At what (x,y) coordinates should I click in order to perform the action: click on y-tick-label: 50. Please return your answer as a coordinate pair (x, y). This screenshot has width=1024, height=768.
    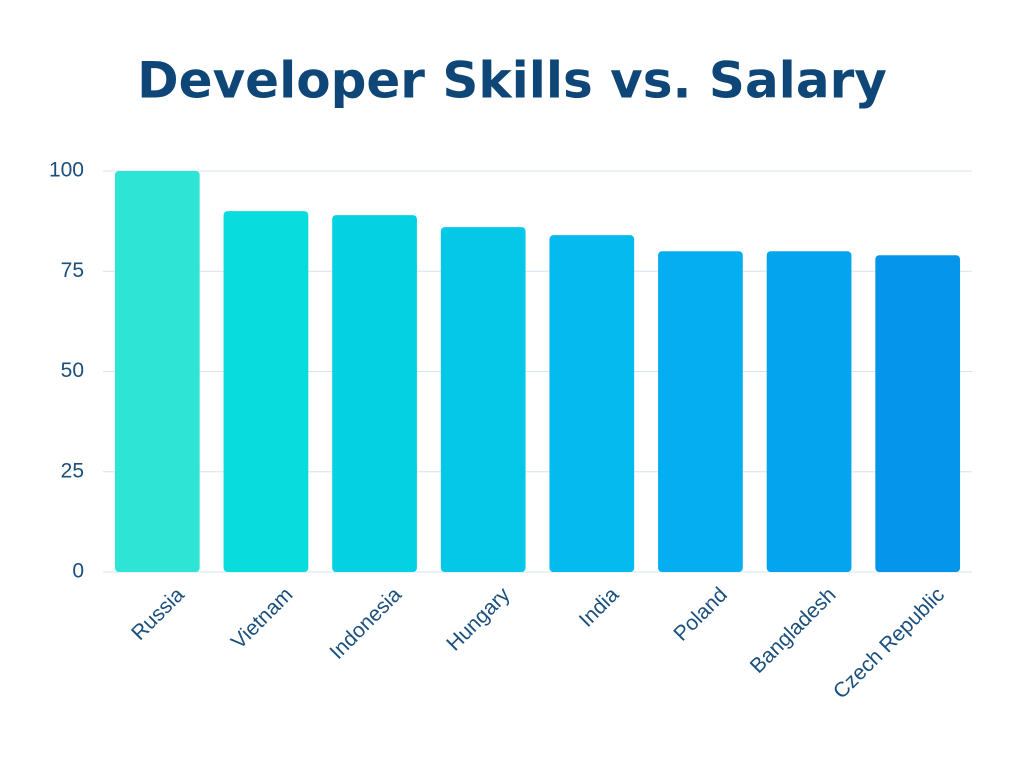
    Looking at the image, I should click on (72, 370).